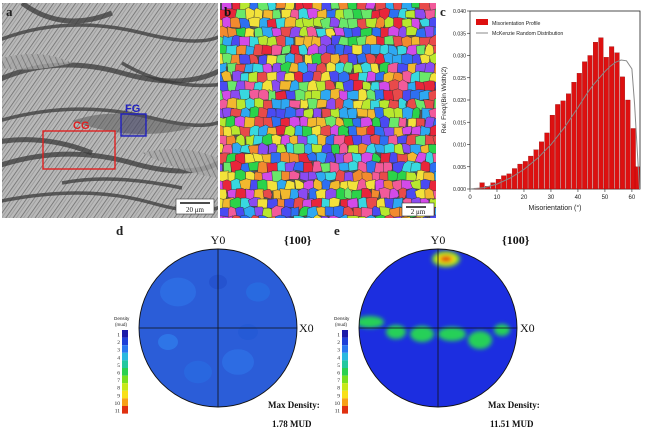  What do you see at coordinates (459, 57) in the screenshot?
I see `y-tick-label: 0.030` at bounding box center [459, 57].